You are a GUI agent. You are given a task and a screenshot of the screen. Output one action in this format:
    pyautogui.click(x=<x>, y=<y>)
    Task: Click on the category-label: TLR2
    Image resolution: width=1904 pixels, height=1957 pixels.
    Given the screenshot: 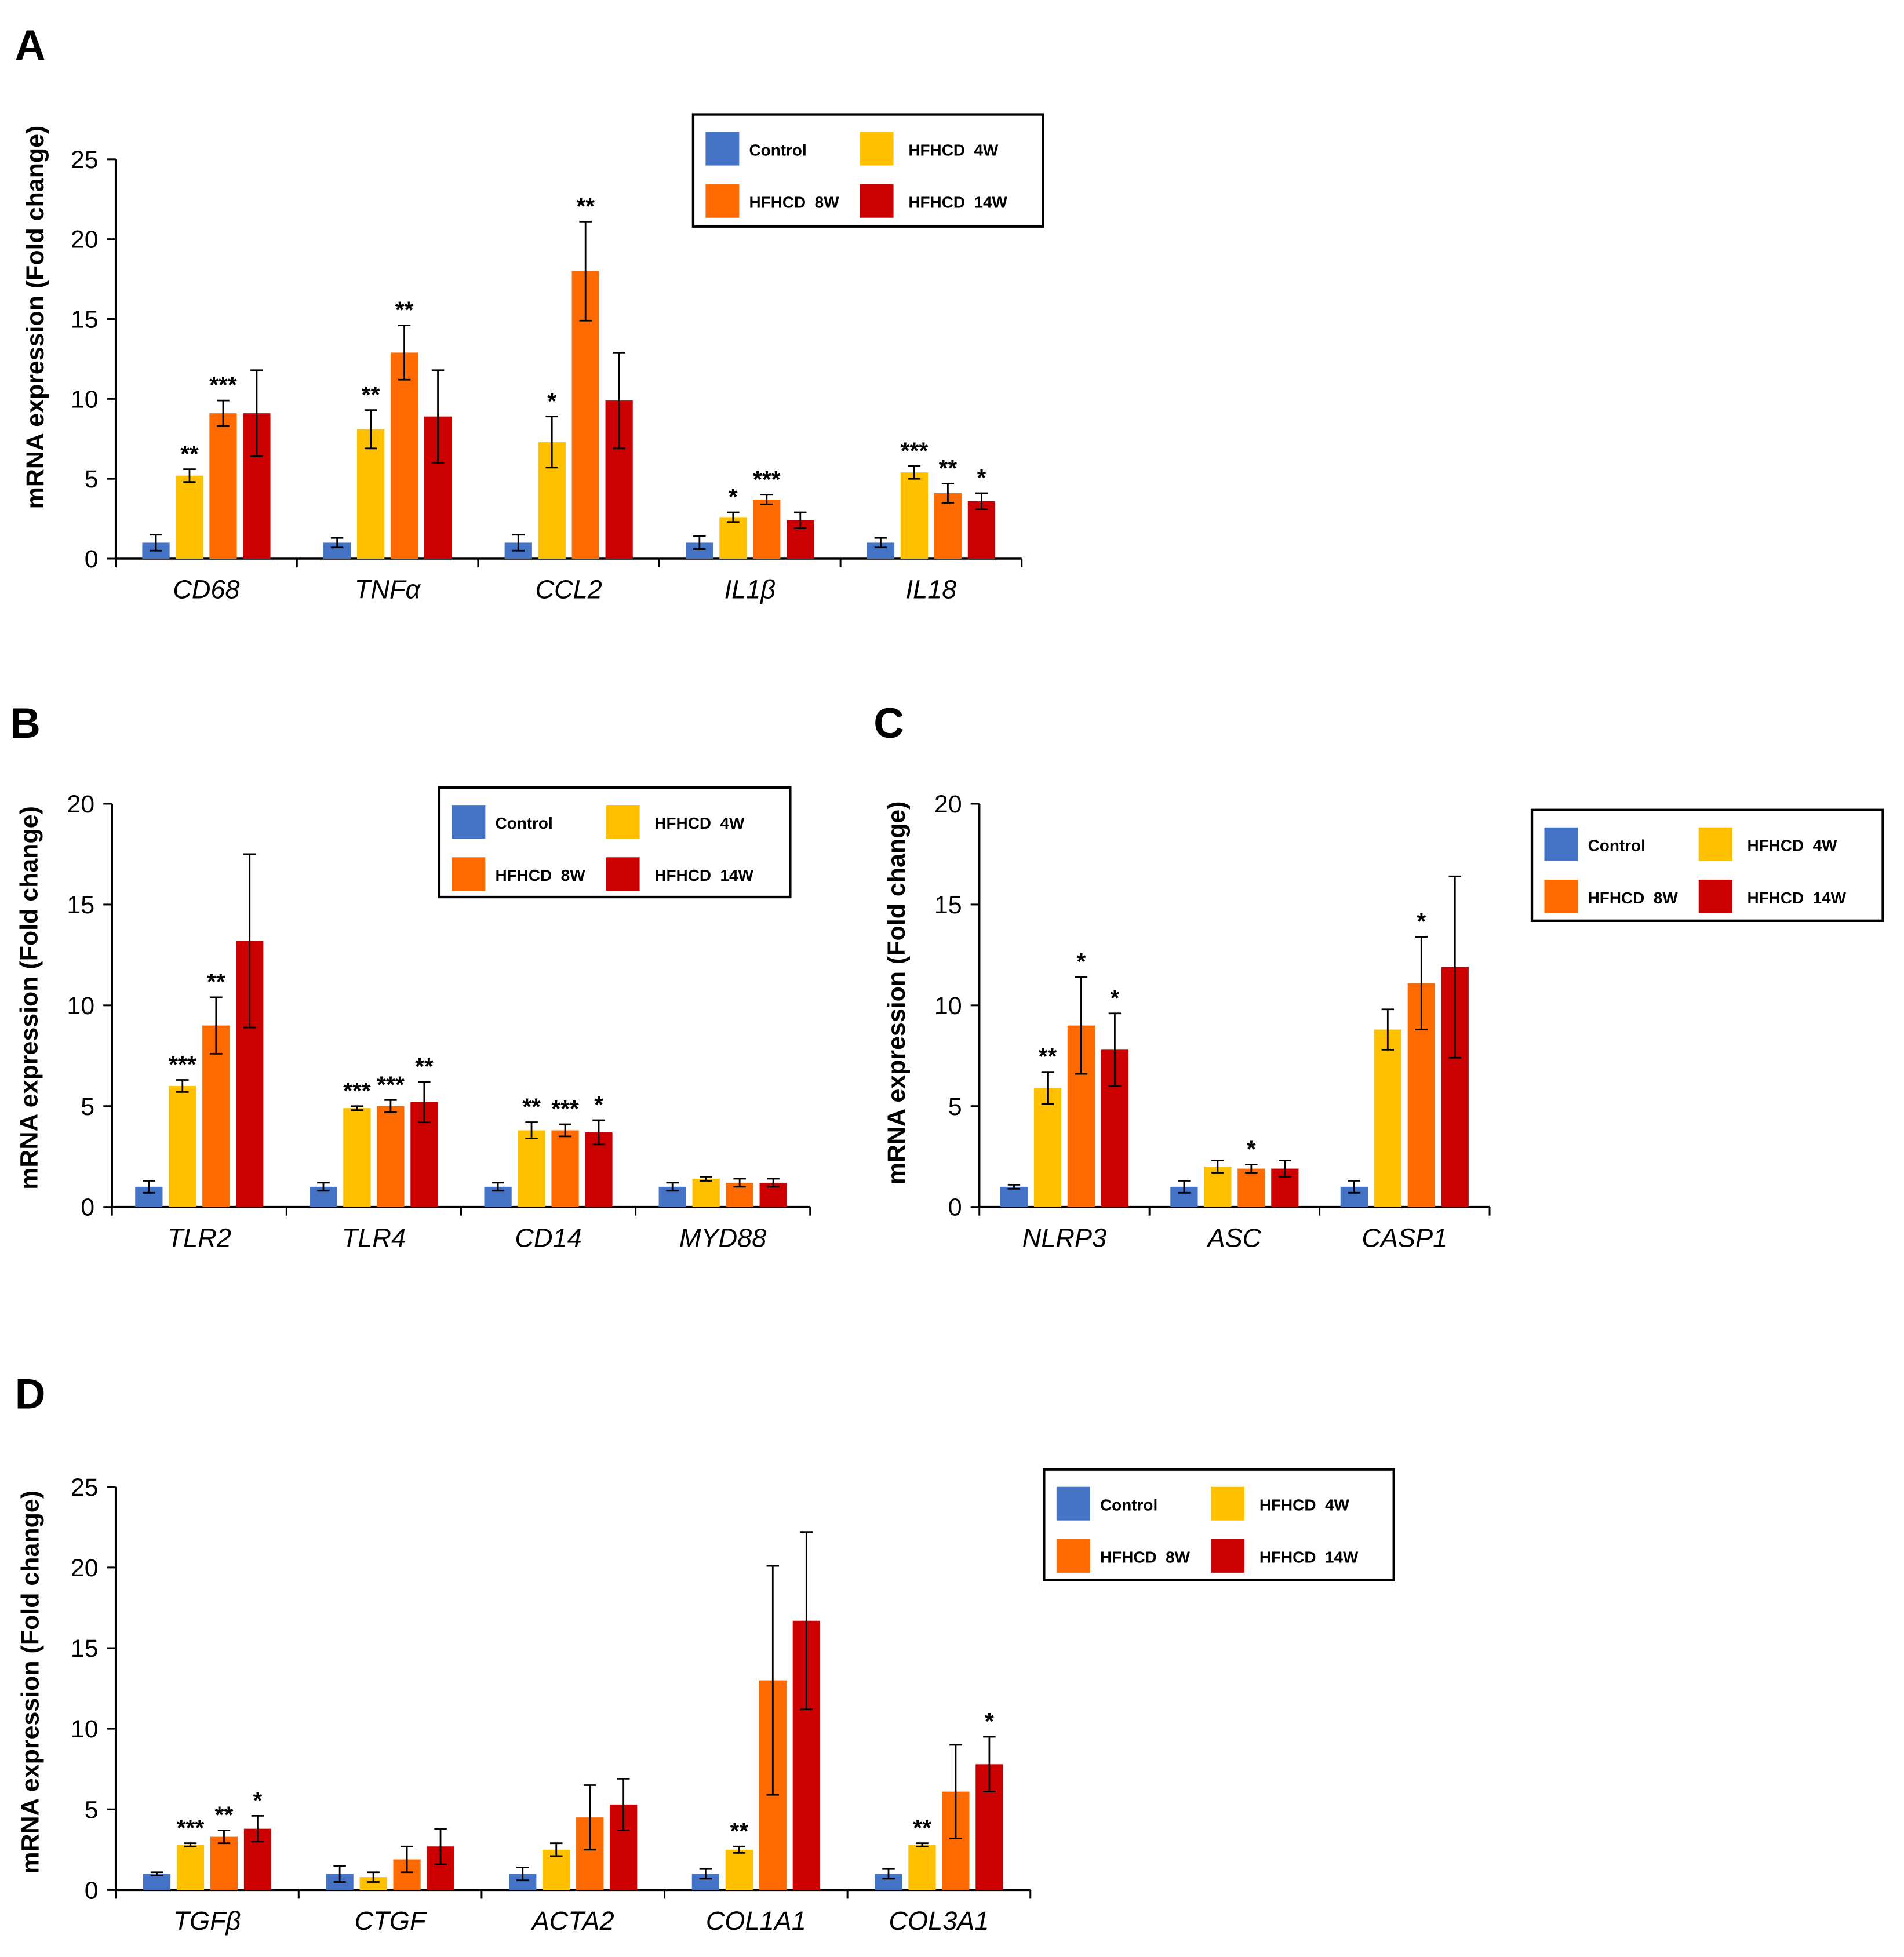 What is the action you would take?
    pyautogui.click(x=199, y=1237)
    